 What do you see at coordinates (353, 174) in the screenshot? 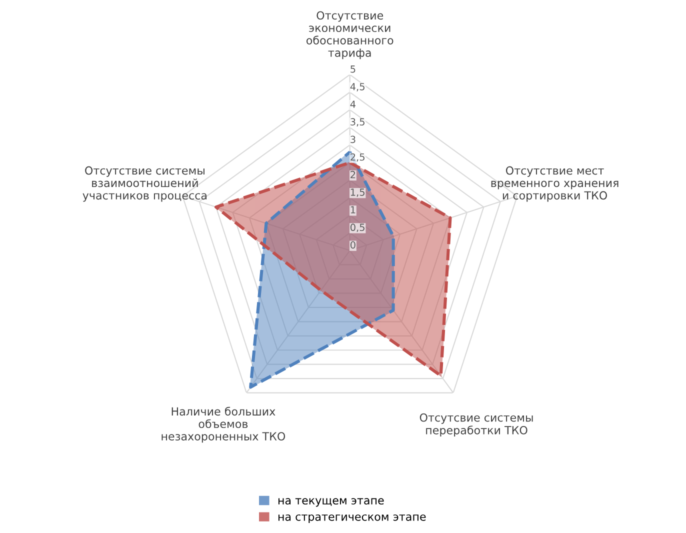
I see `y-tick-label: 2` at bounding box center [353, 174].